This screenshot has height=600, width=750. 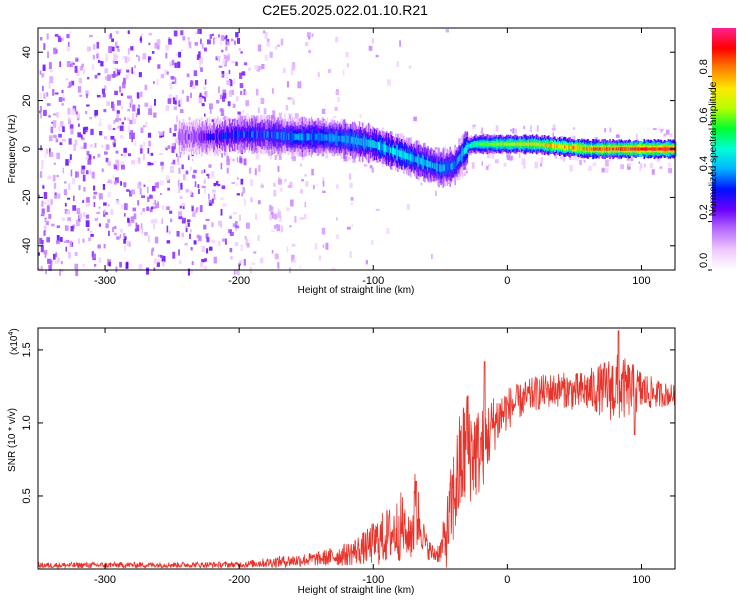 What do you see at coordinates (641, 281) in the screenshot?
I see `x-tick-label: 100` at bounding box center [641, 281].